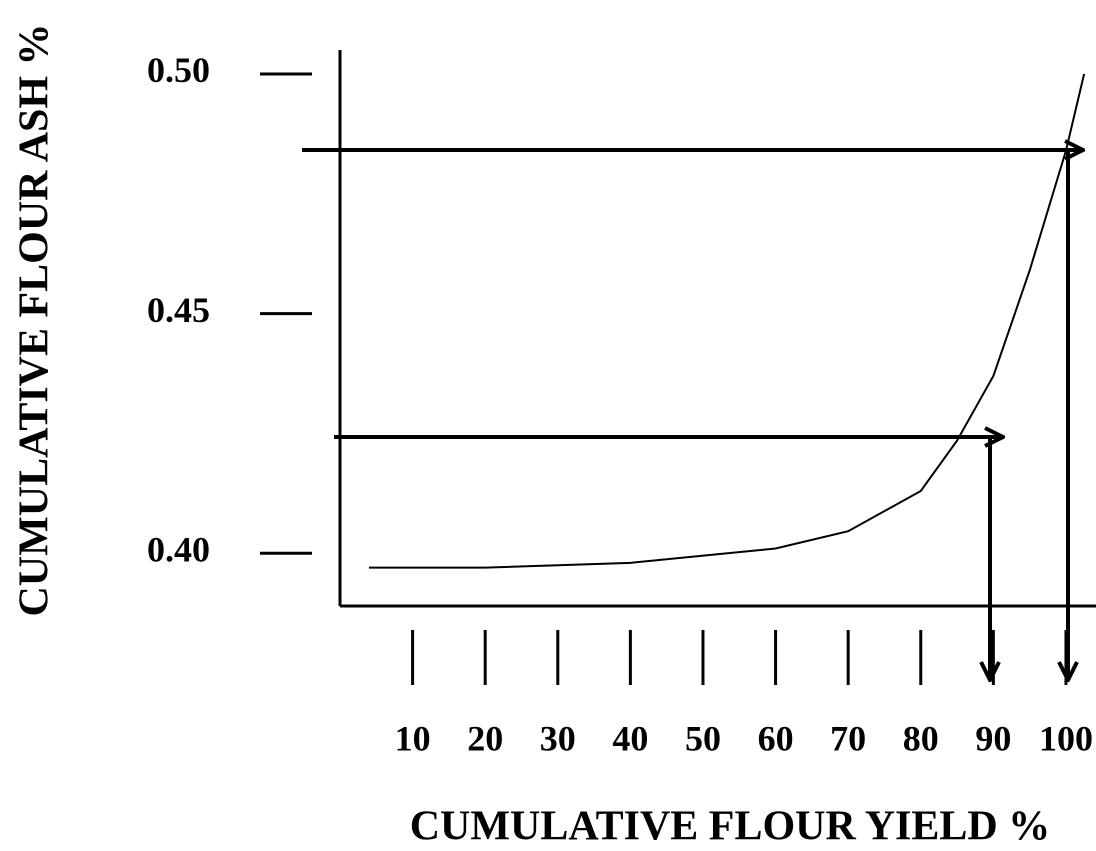  I want to click on x-tick-label: 80, so click(921, 738).